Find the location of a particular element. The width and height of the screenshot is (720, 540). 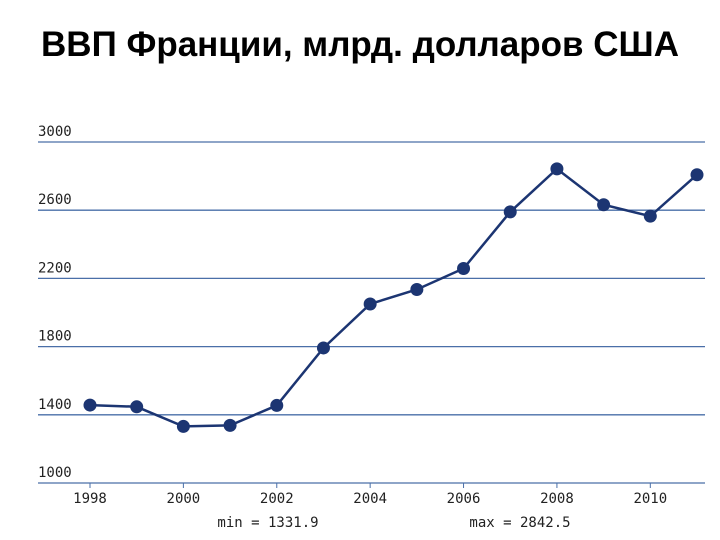

x-tick-label: 2004 is located at coordinates (370, 499).